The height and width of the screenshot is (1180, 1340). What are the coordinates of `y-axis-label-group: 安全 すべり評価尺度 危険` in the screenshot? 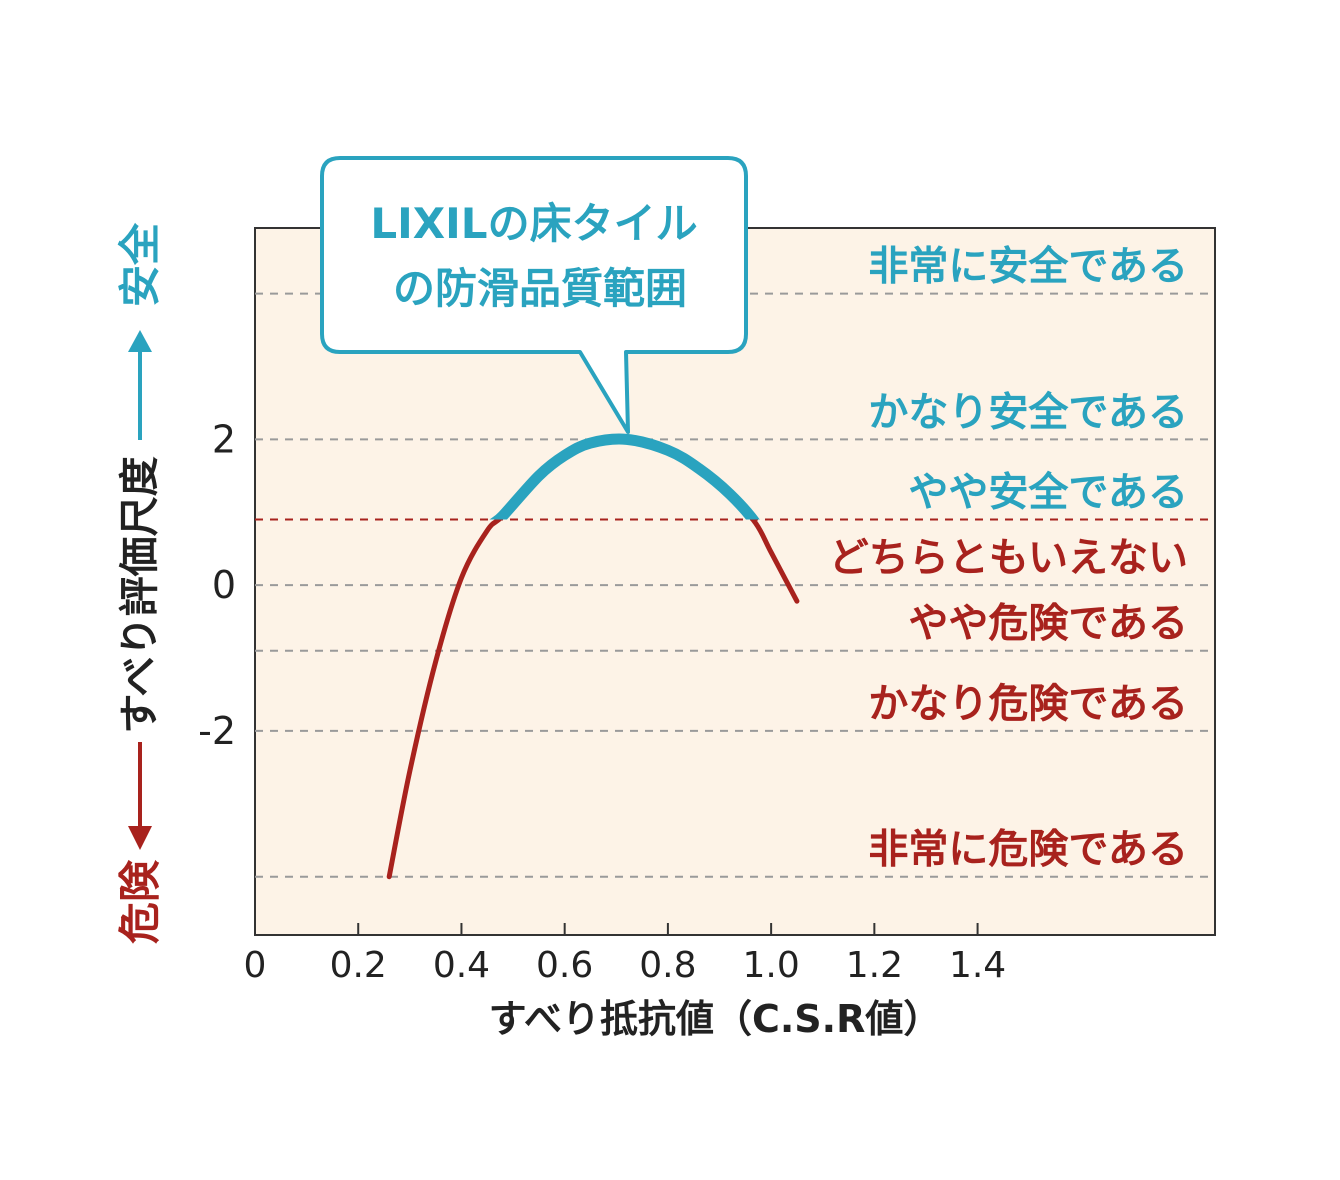 It's located at (140, 583).